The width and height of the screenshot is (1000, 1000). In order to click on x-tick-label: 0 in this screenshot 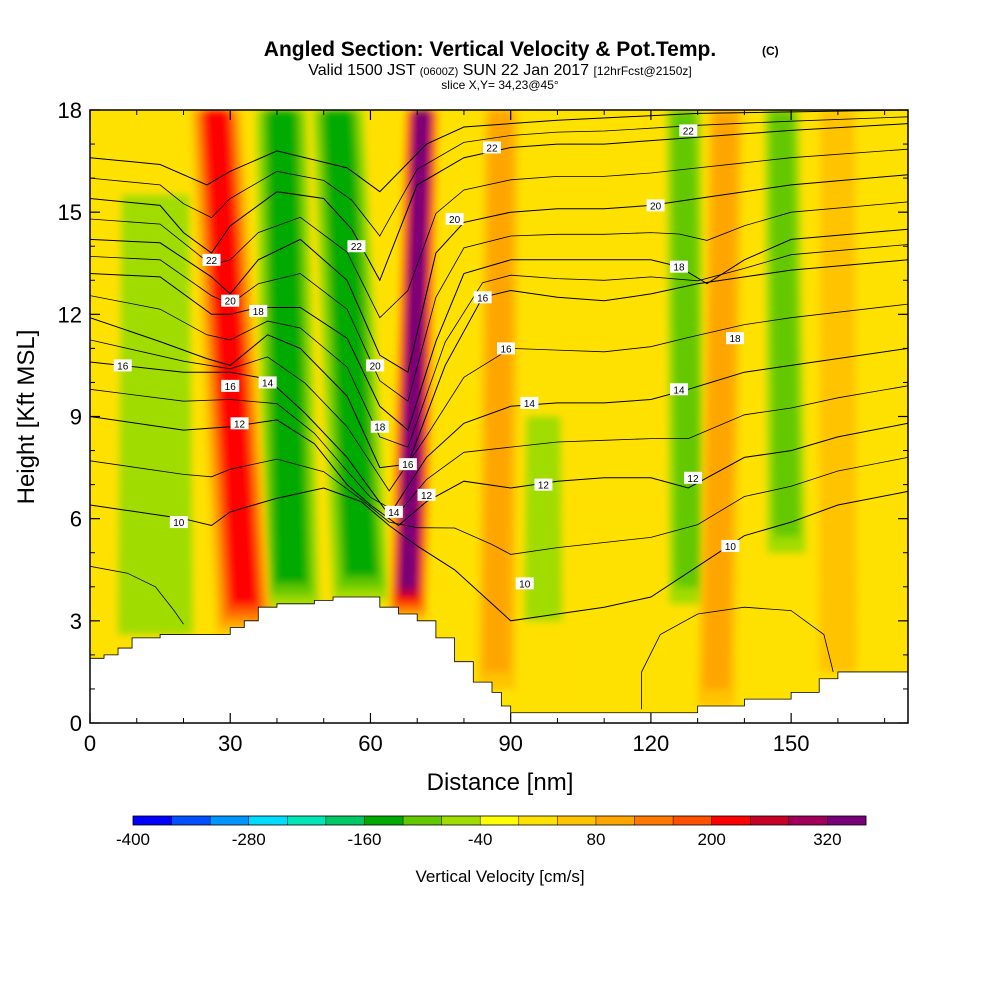, I will do `click(90, 743)`.